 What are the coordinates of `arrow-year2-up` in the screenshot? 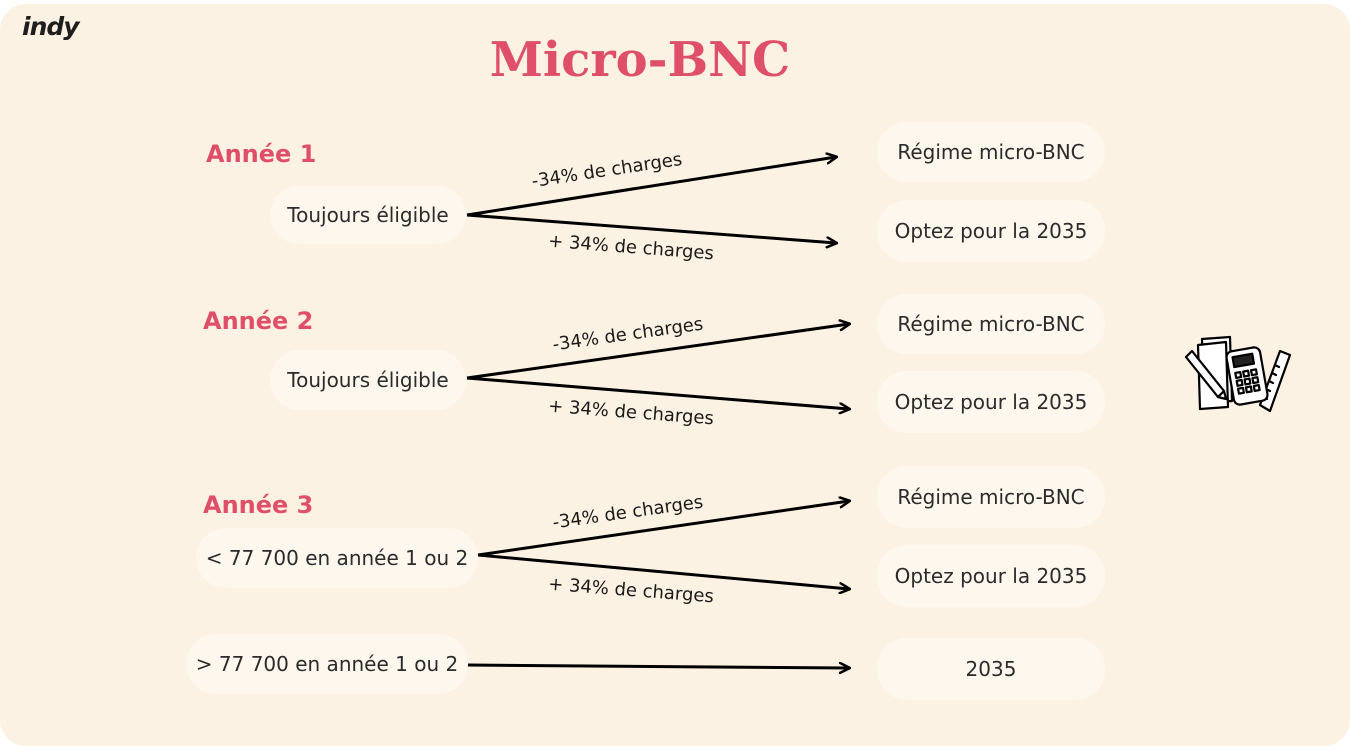 It's located at (657, 352).